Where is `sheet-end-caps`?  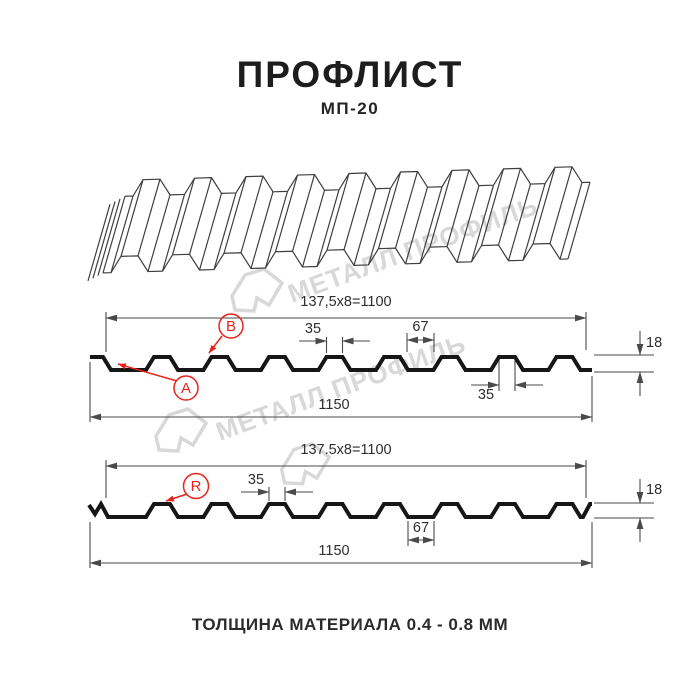
sheet-end-caps is located at coordinates (339, 232).